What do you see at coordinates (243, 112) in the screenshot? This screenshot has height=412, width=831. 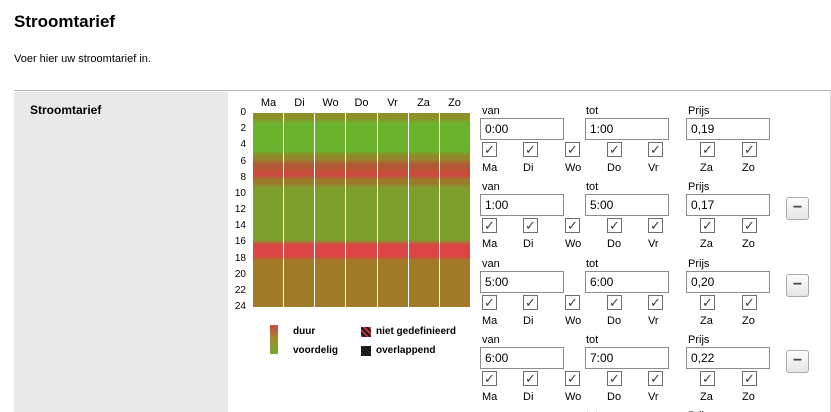 I see `hour-tick: 0` at bounding box center [243, 112].